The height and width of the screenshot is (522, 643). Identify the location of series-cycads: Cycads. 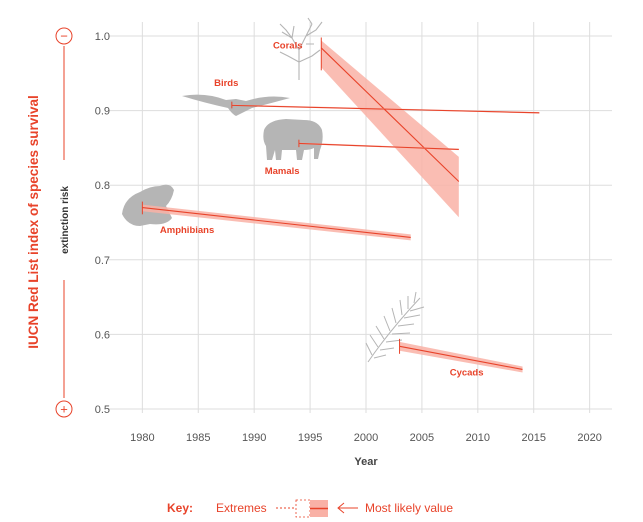
(461, 358).